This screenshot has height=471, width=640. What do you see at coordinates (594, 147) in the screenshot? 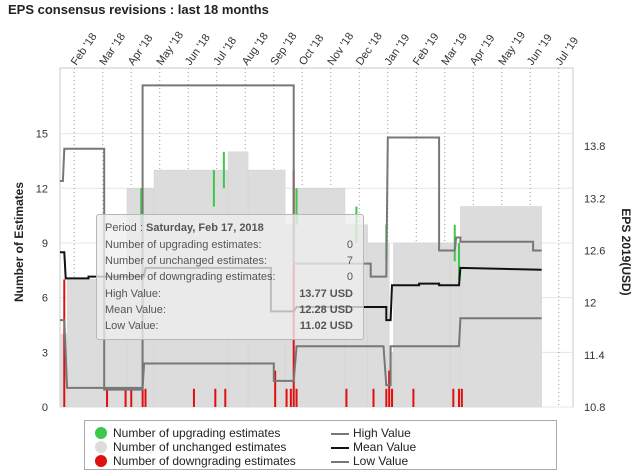
I see `y-right-tick-label: 13.8` at bounding box center [594, 147].